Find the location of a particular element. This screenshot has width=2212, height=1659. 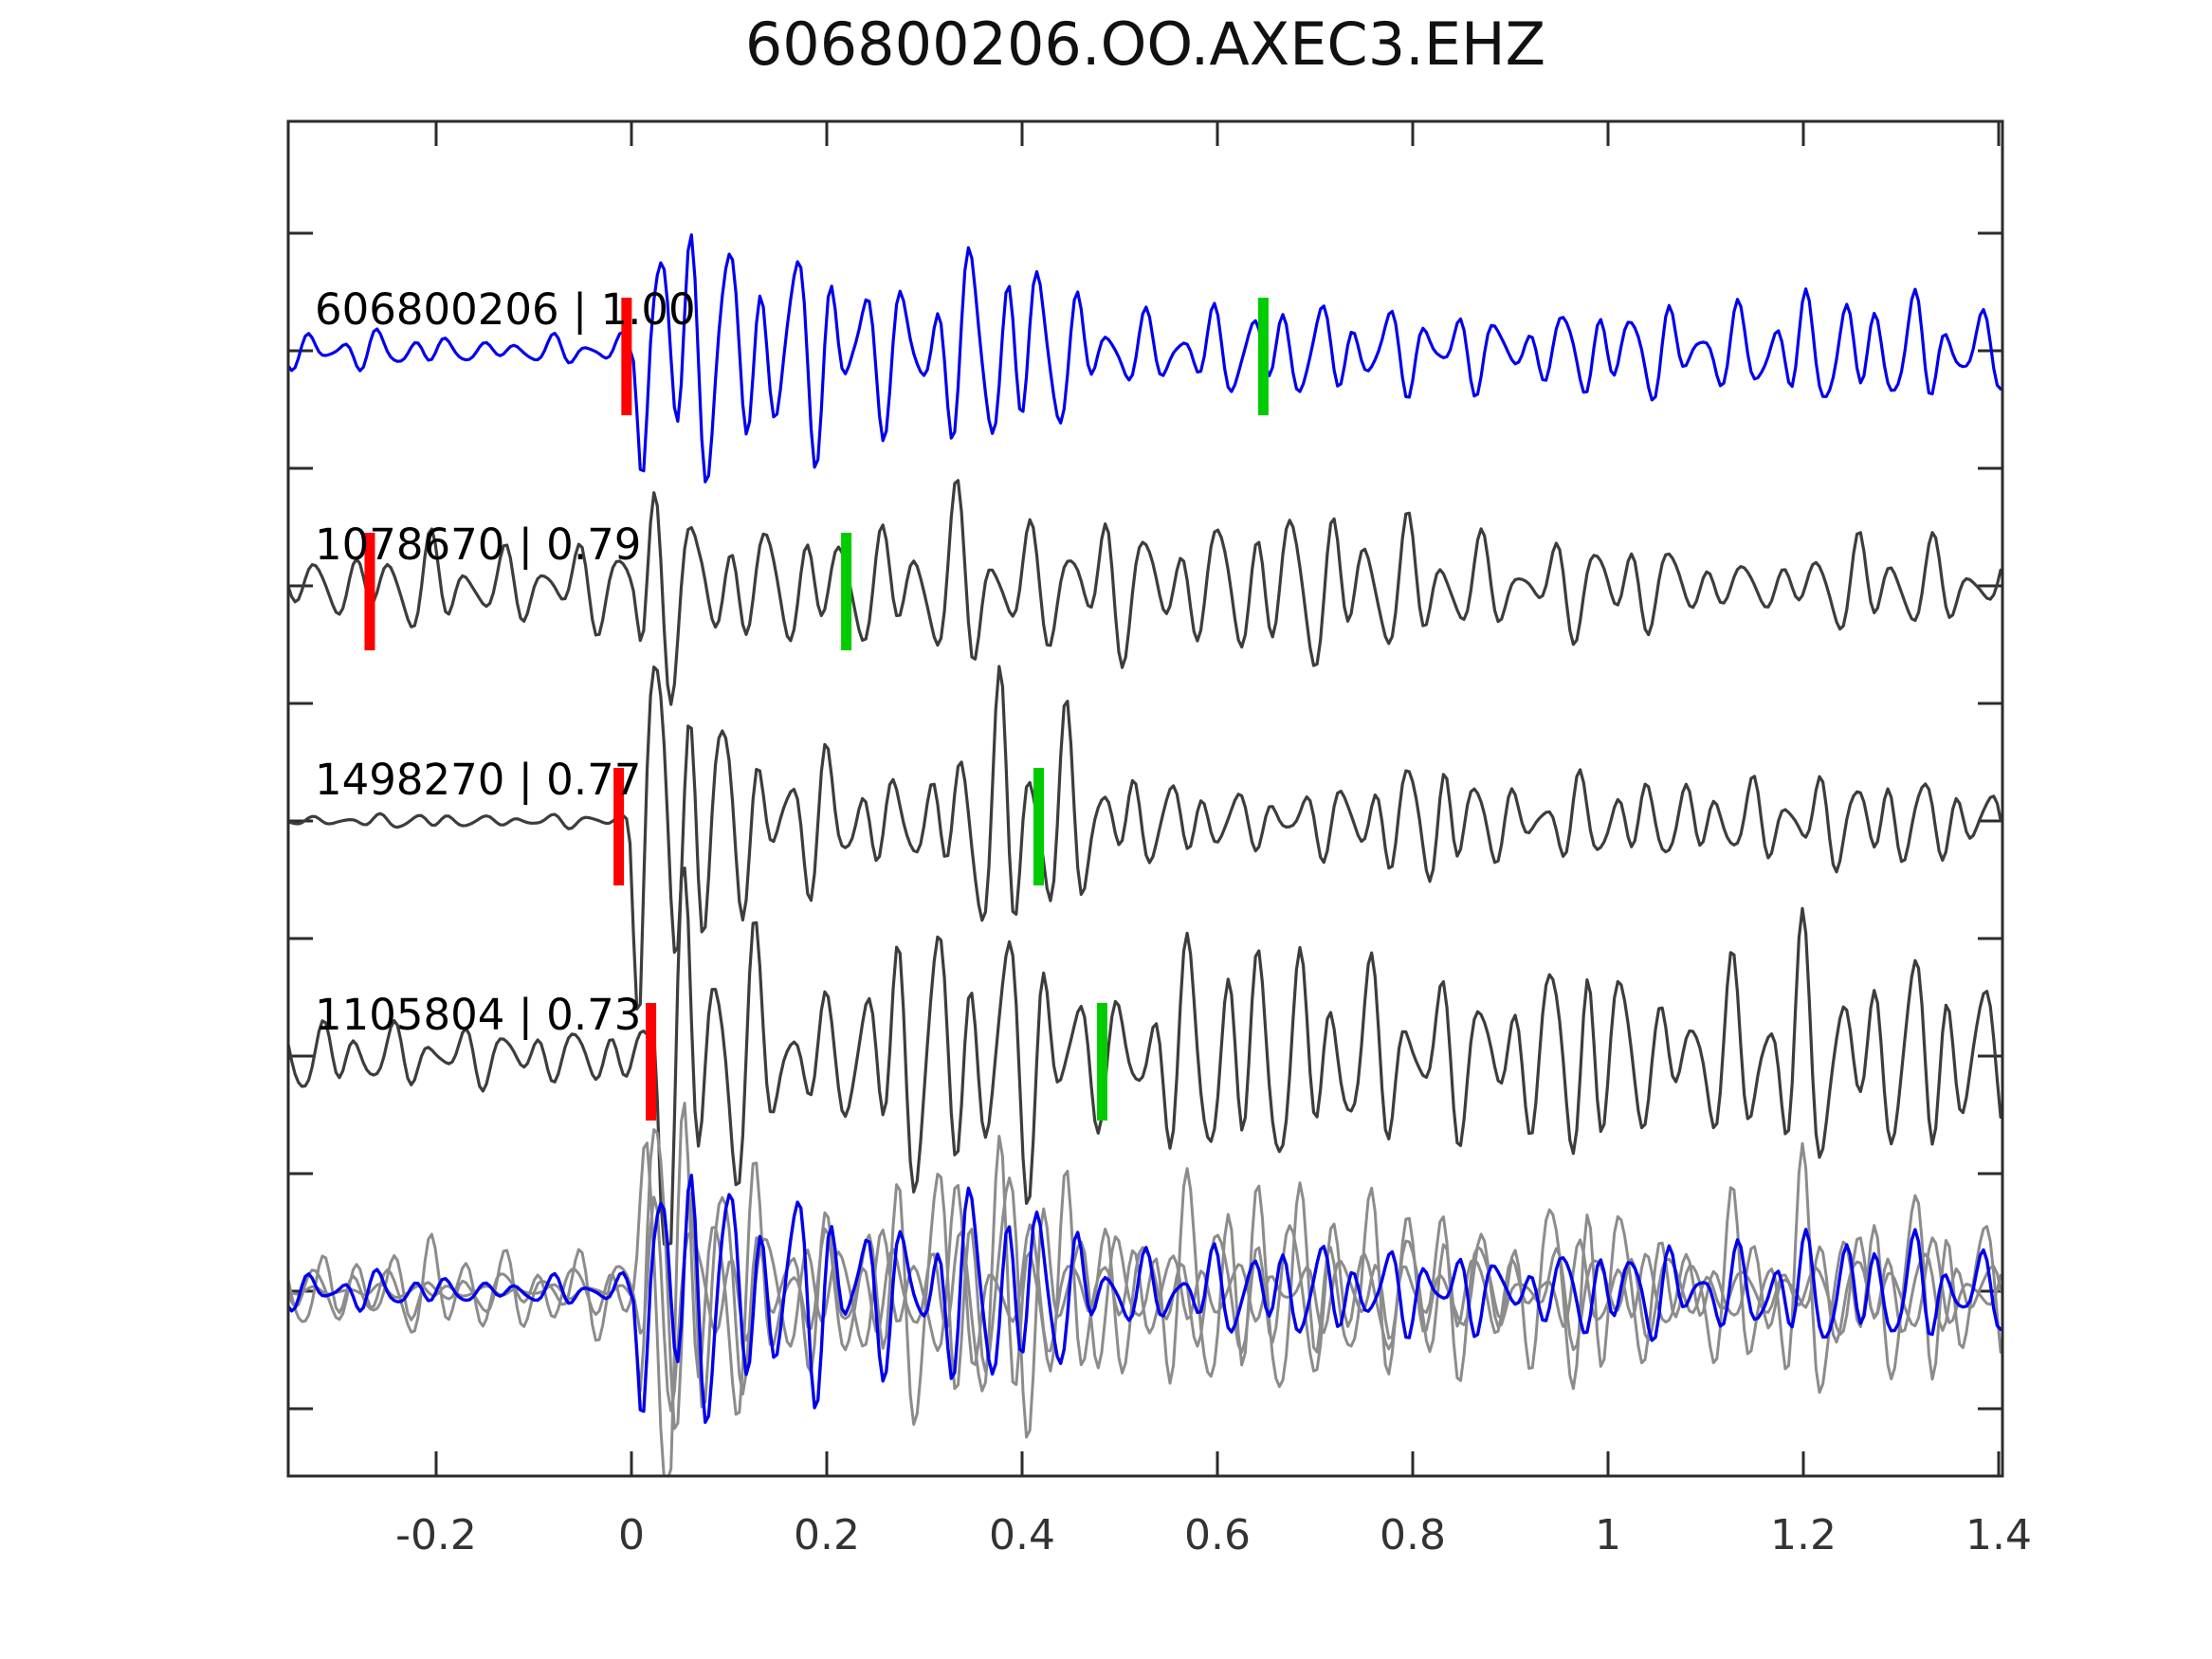

x-tick-label: 1.4 is located at coordinates (1998, 1535).